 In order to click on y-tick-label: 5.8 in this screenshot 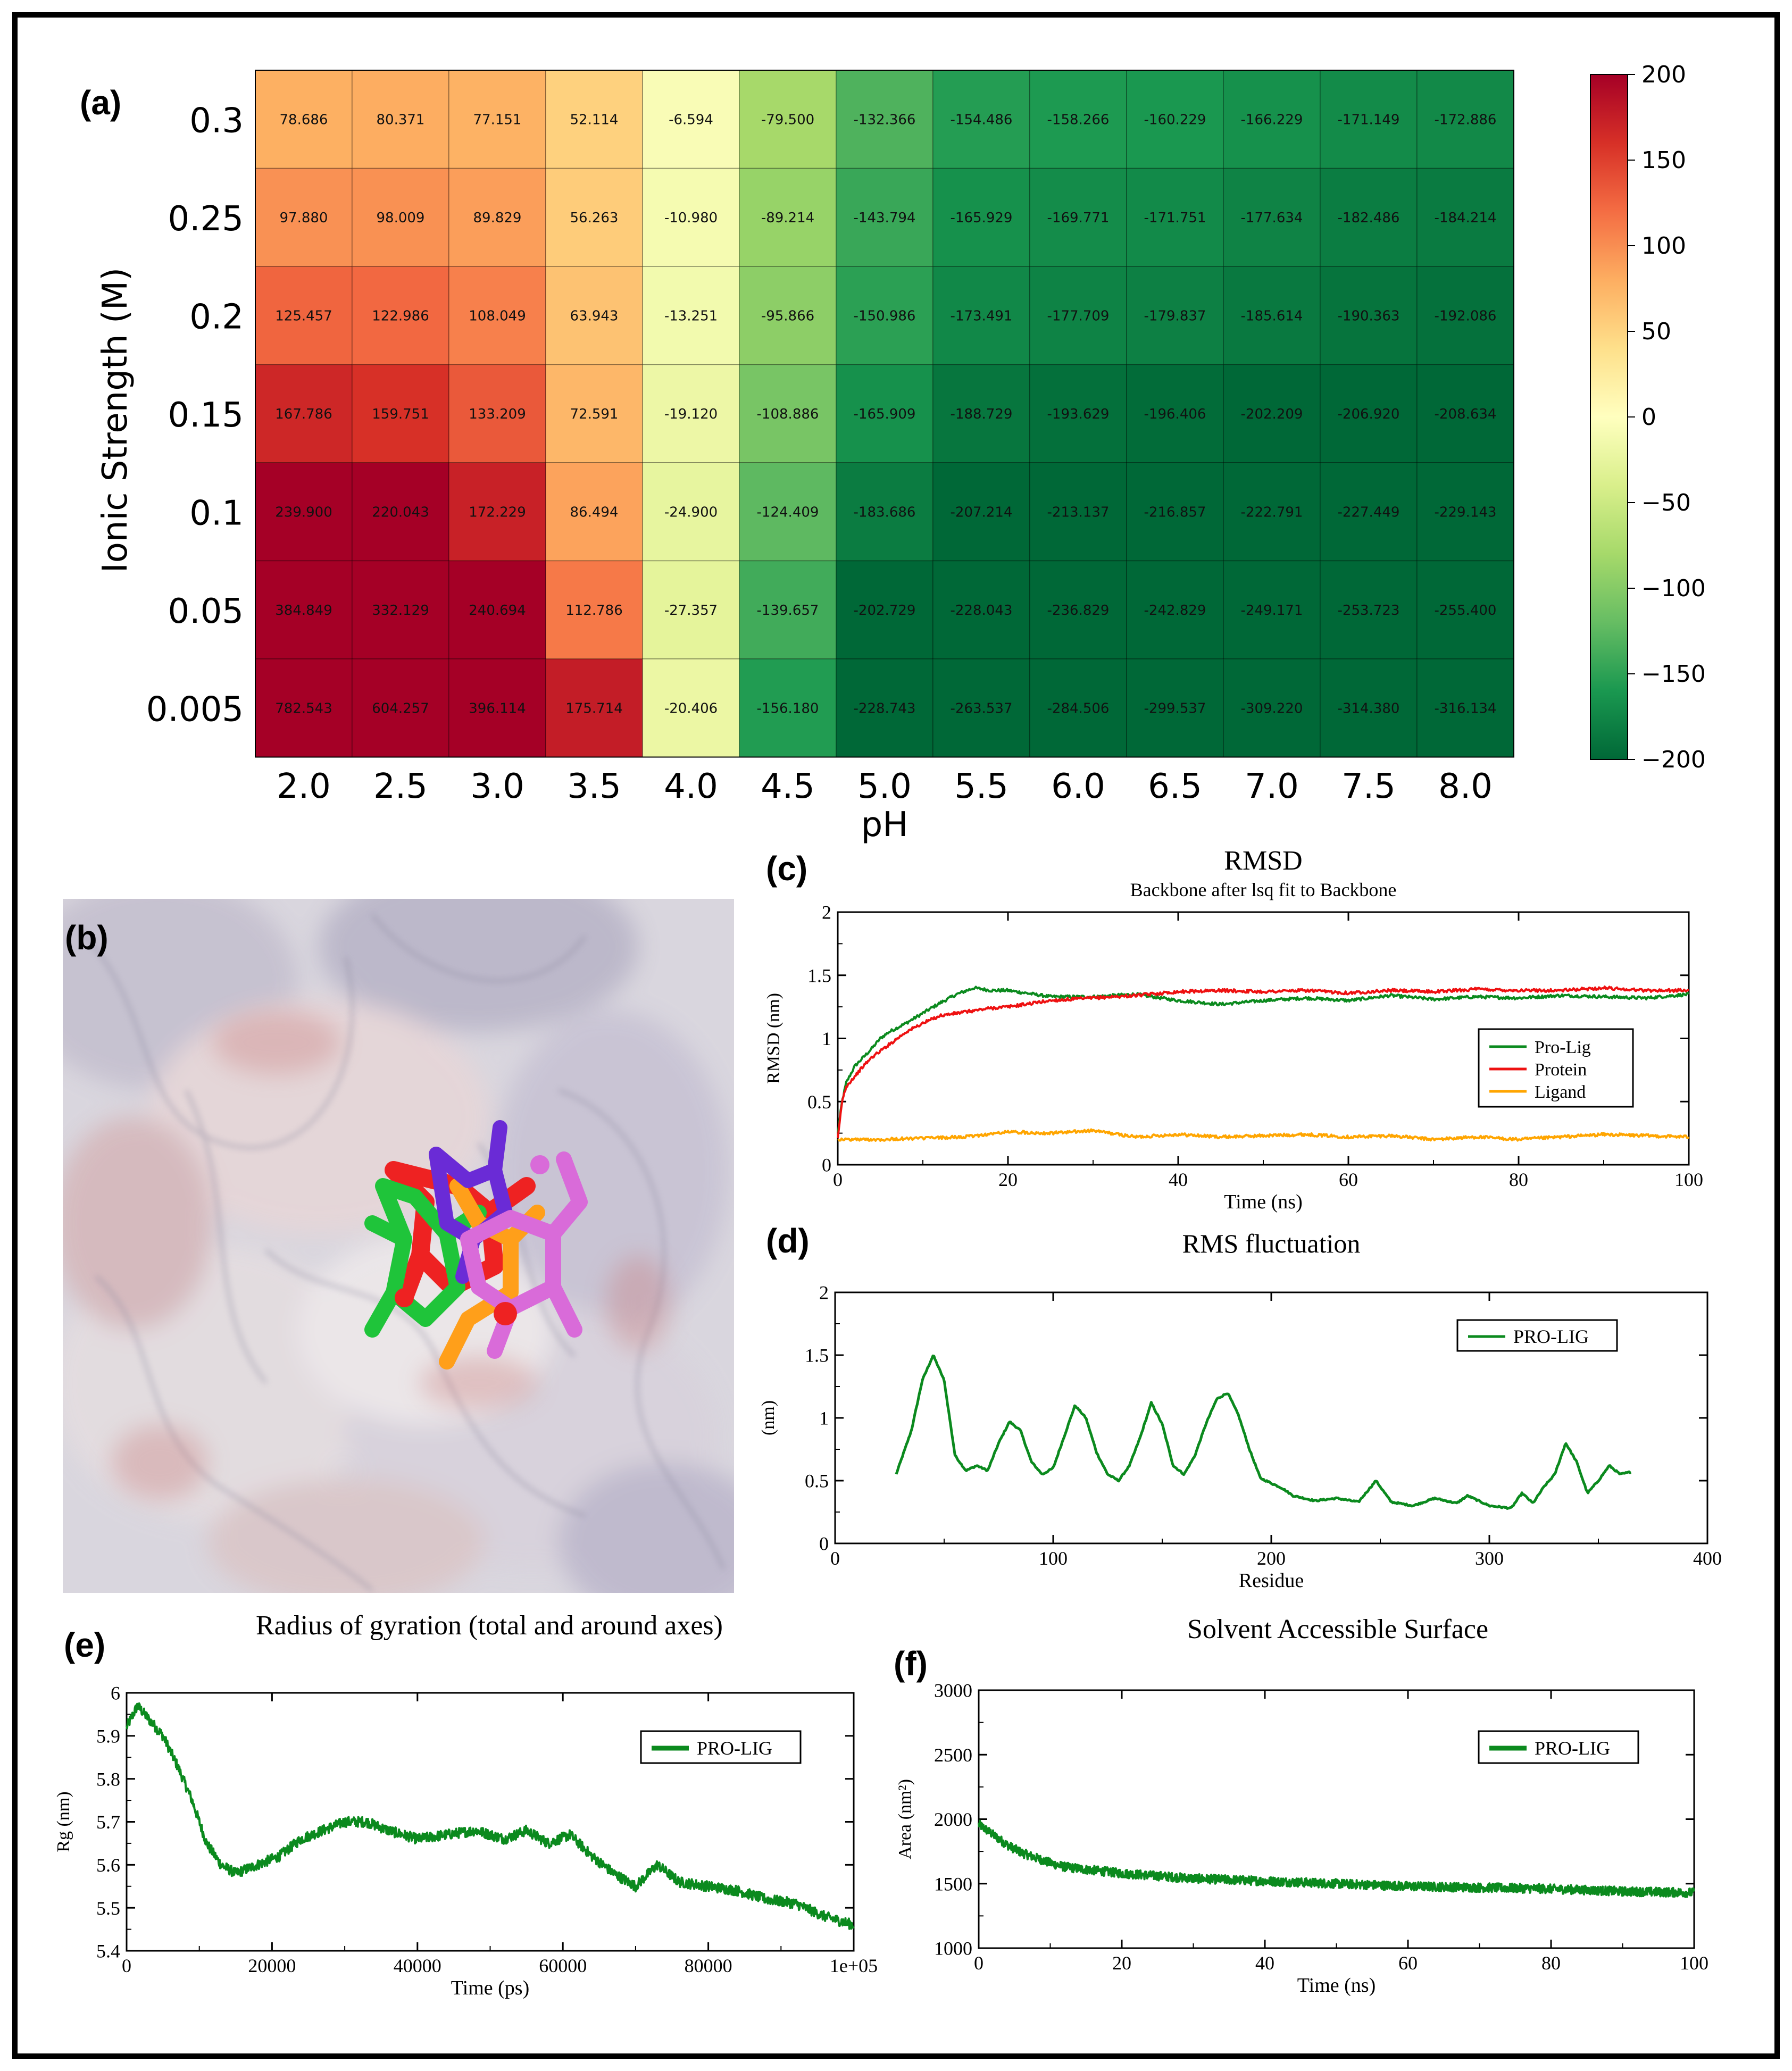, I will do `click(108, 1779)`.